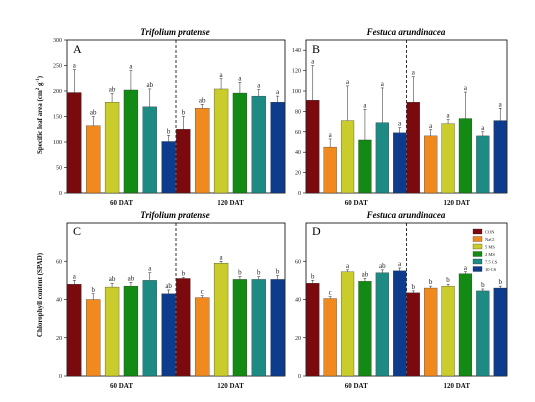 The width and height of the screenshot is (535, 402). I want to click on panel-b-ytick-label: 100, so click(296, 92).